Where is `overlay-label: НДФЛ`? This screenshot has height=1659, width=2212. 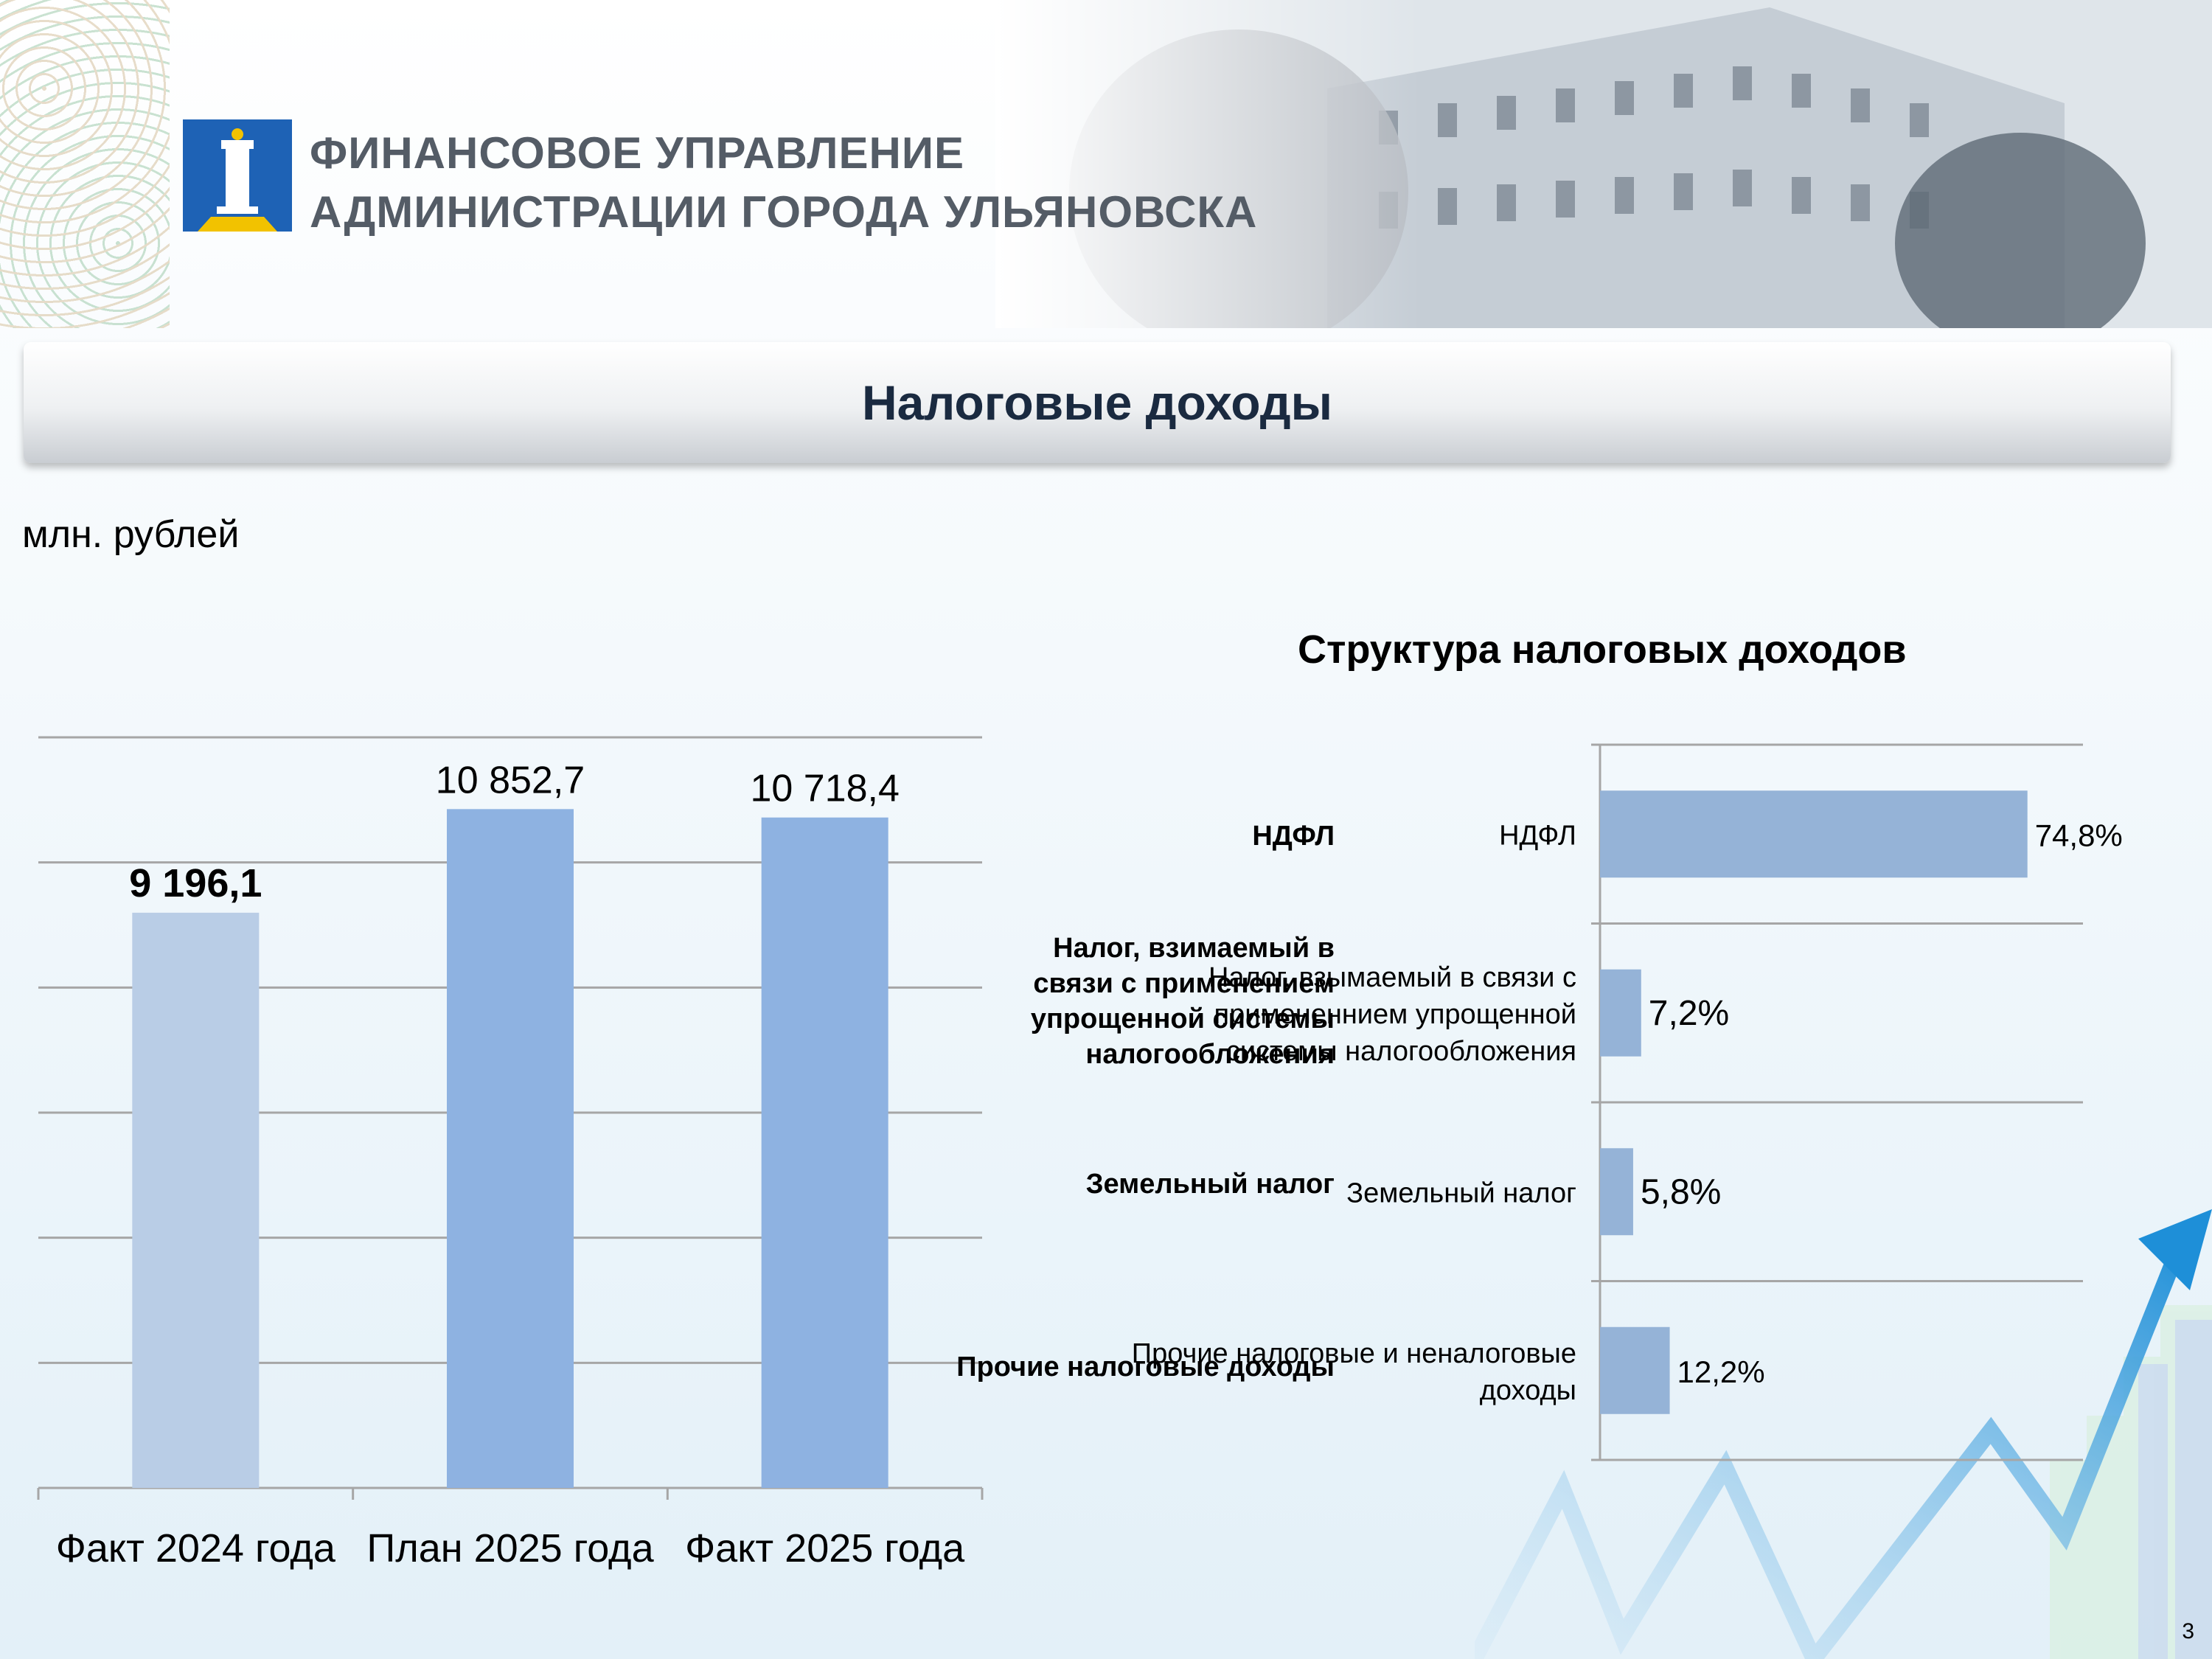
overlay-label: НДФЛ is located at coordinates (1293, 836).